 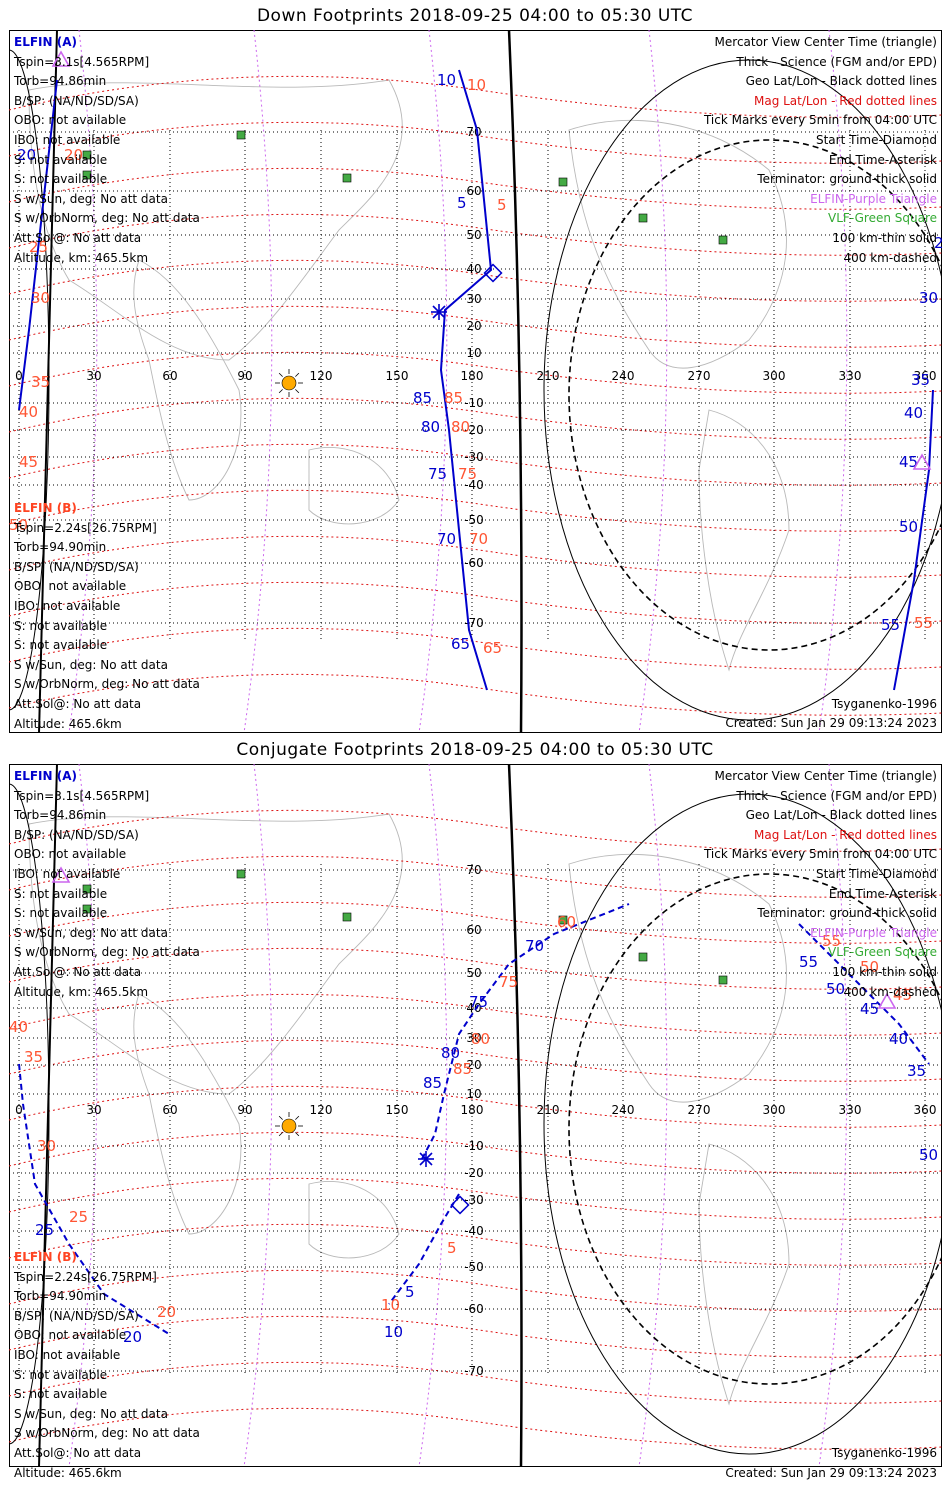 What do you see at coordinates (78, 1452) in the screenshot?
I see `sat-b-line: Att.Sol@: No att data` at bounding box center [78, 1452].